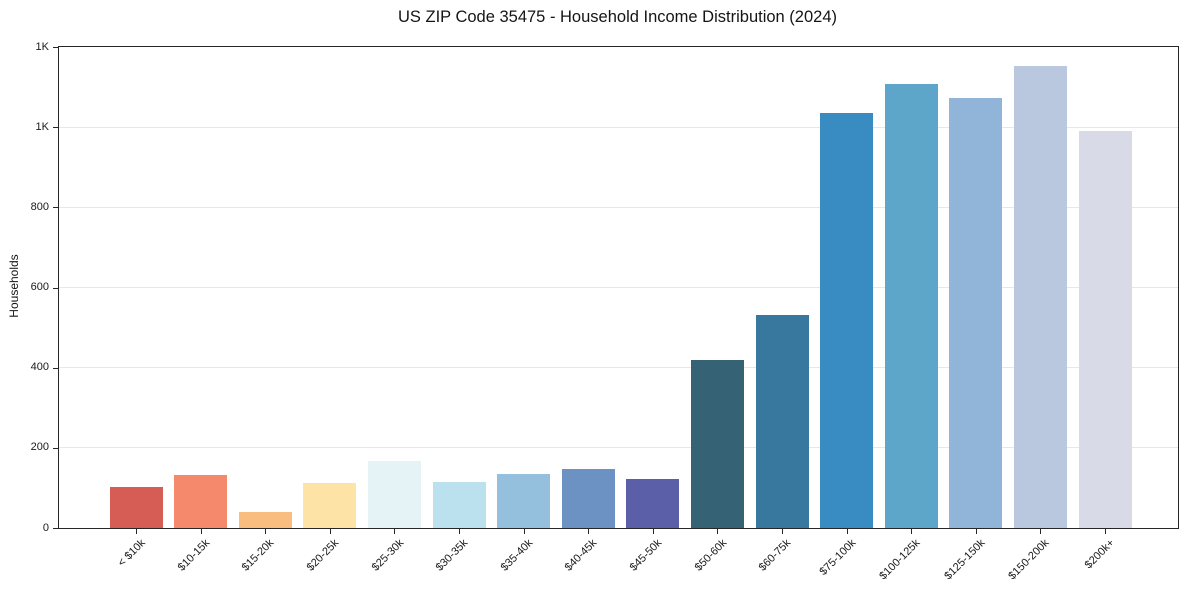 The width and height of the screenshot is (1189, 590). What do you see at coordinates (775, 555) in the screenshot?
I see `x-tick-label: $60-75k` at bounding box center [775, 555].